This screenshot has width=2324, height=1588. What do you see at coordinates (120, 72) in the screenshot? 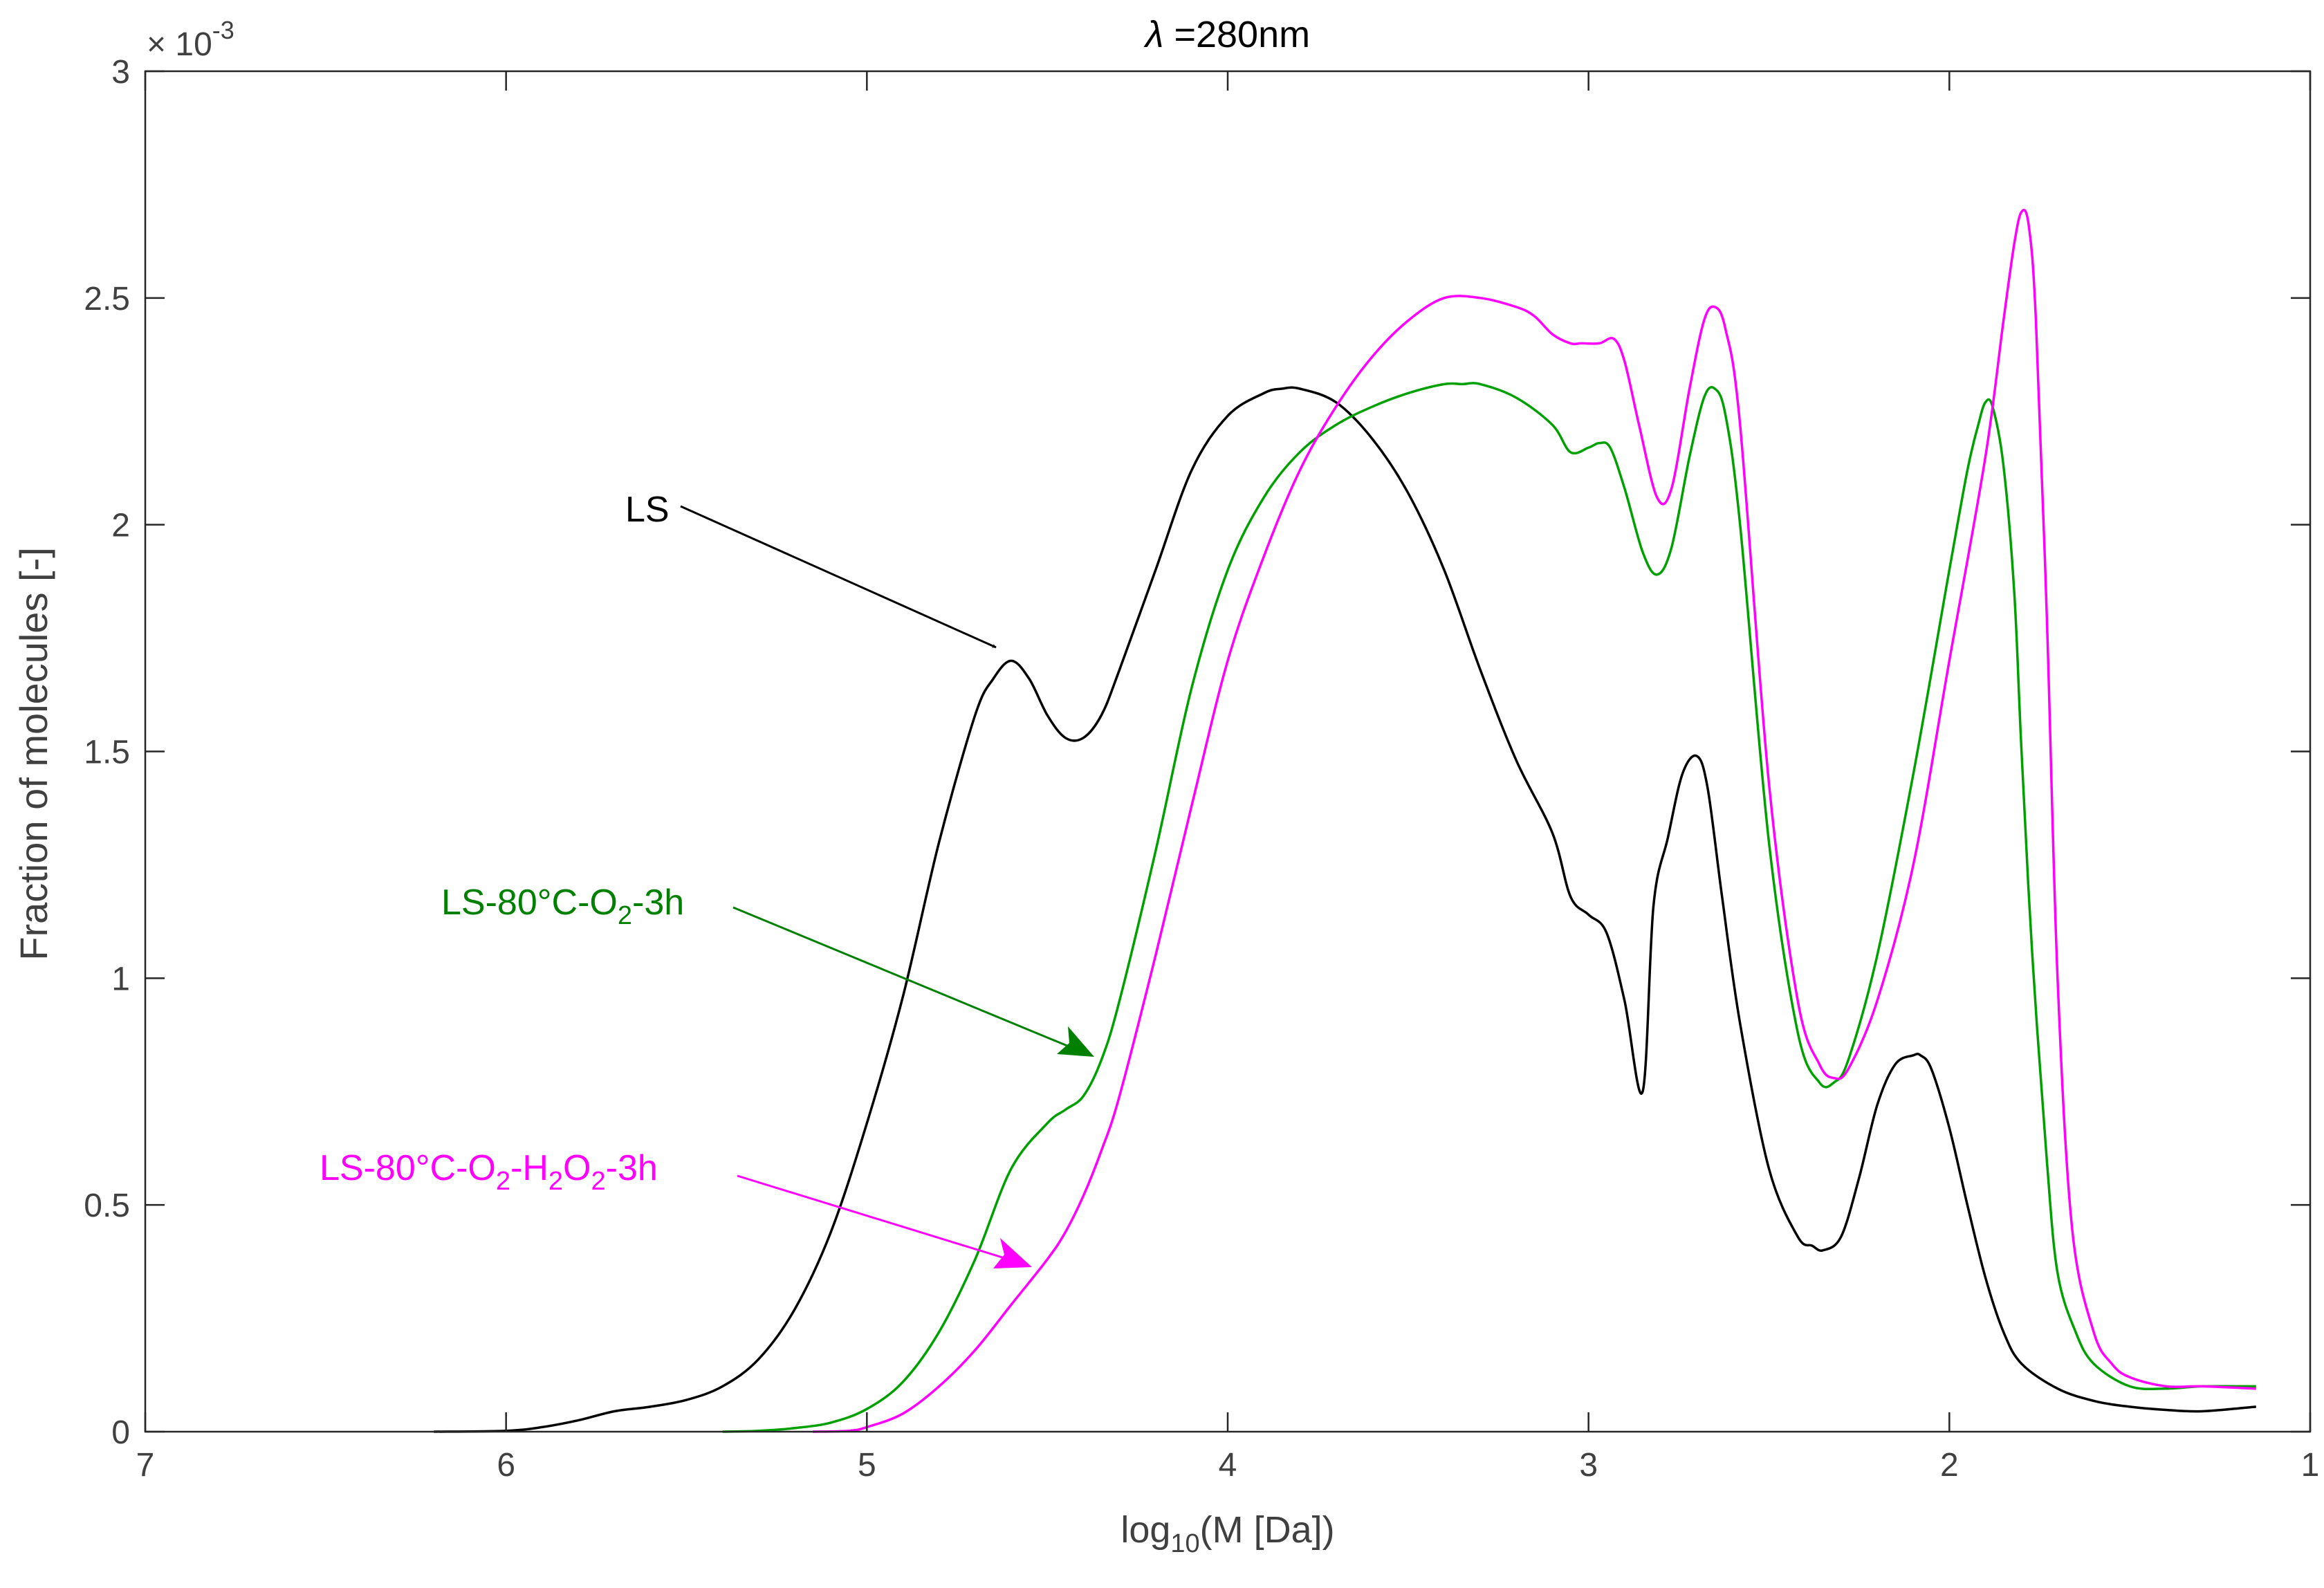
I see `y-tick-label: 3` at bounding box center [120, 72].